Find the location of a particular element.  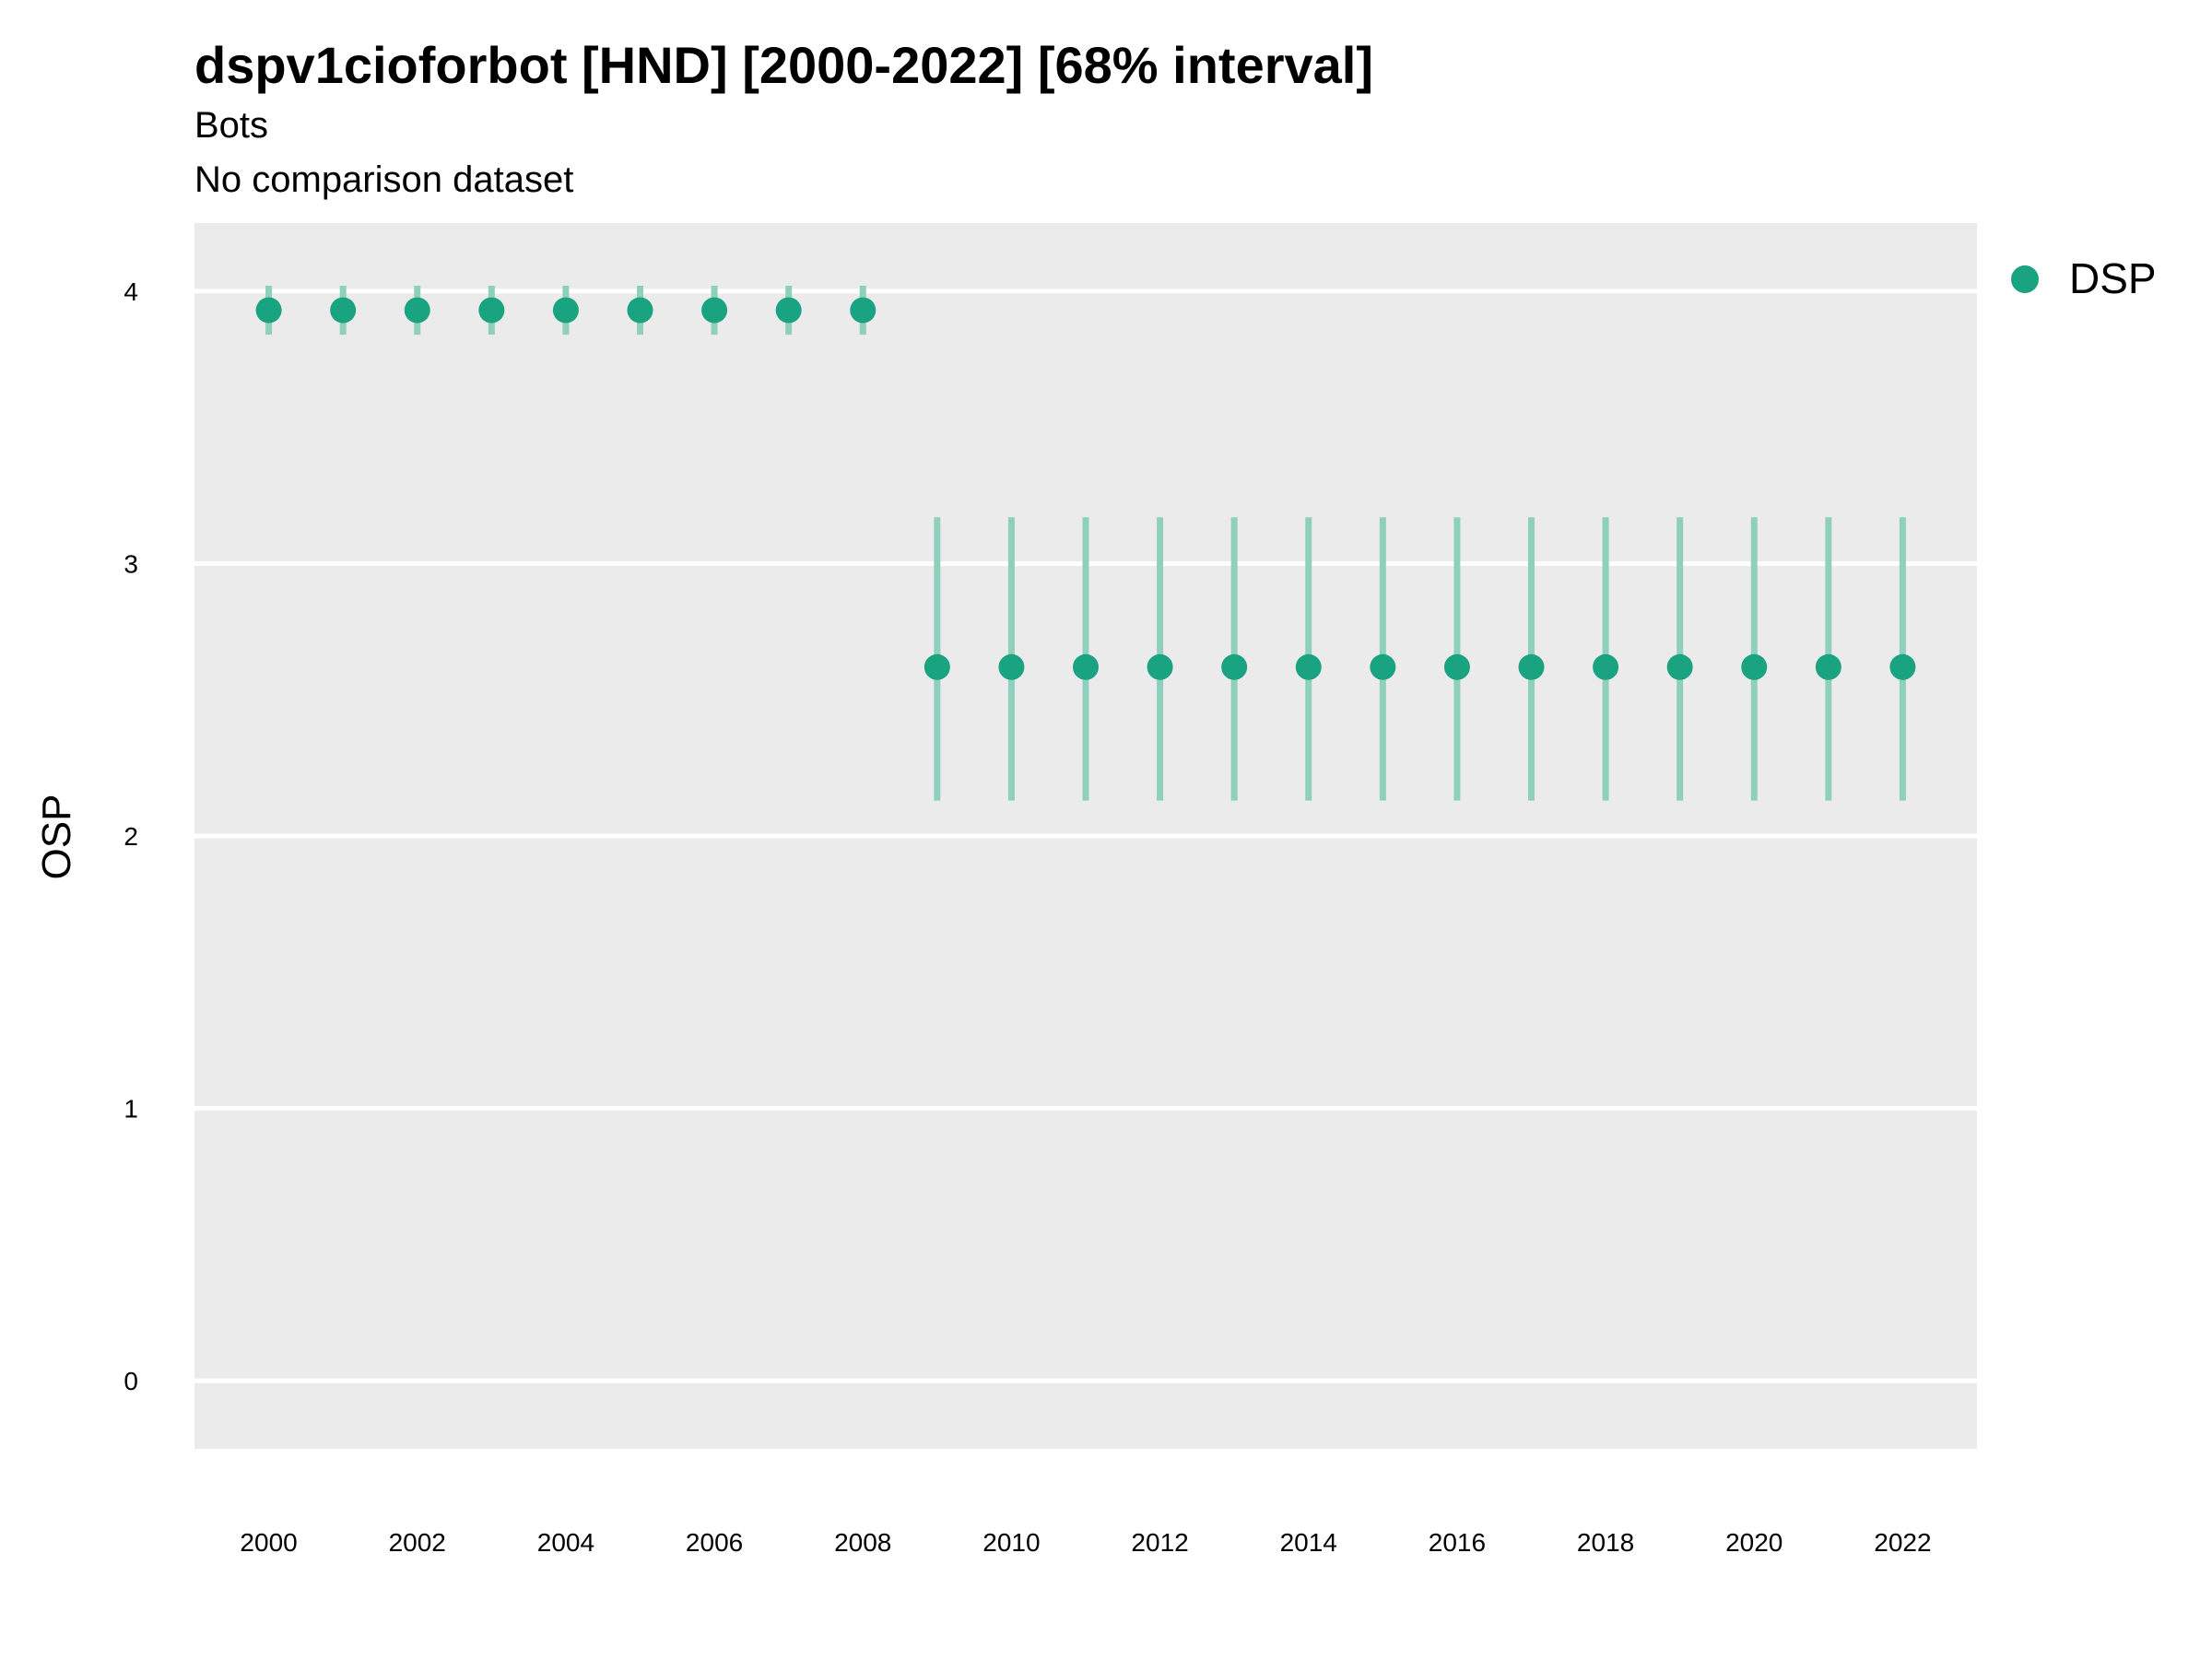

x-tick-label: 2014 is located at coordinates (1308, 1542).